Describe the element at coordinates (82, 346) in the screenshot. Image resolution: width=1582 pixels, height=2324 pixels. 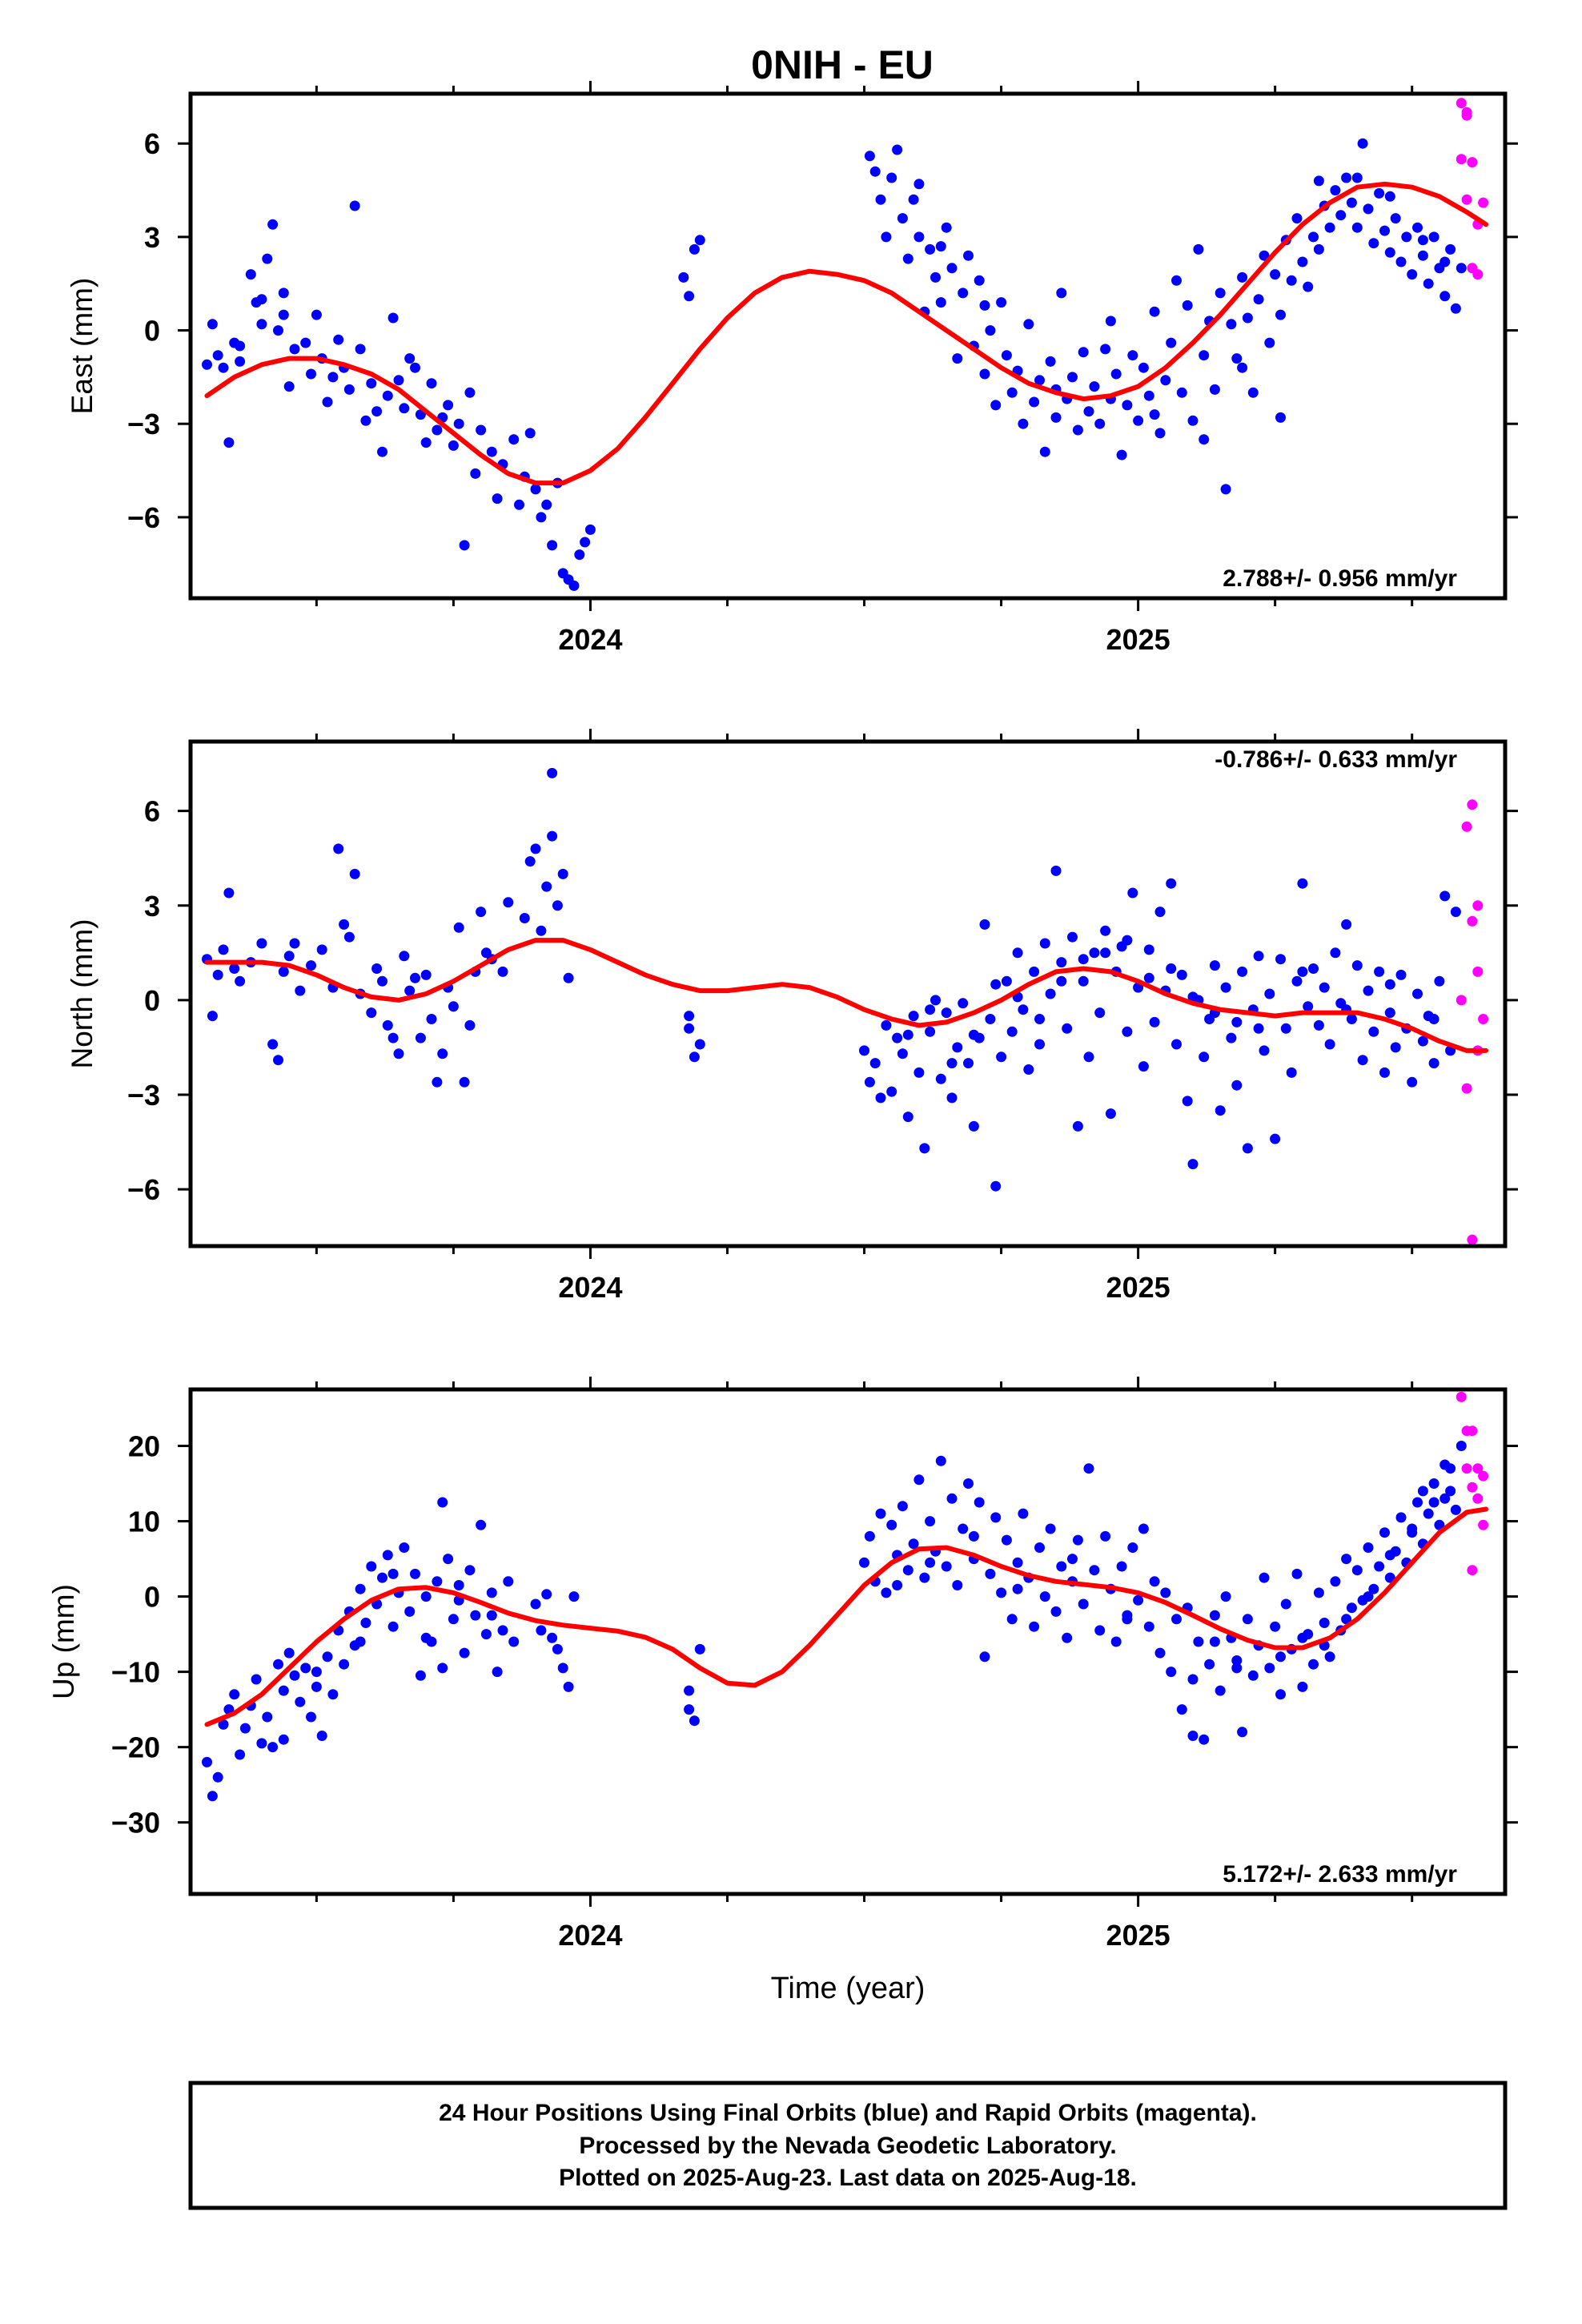
I see `y-axis-label: East (mm)` at that location.